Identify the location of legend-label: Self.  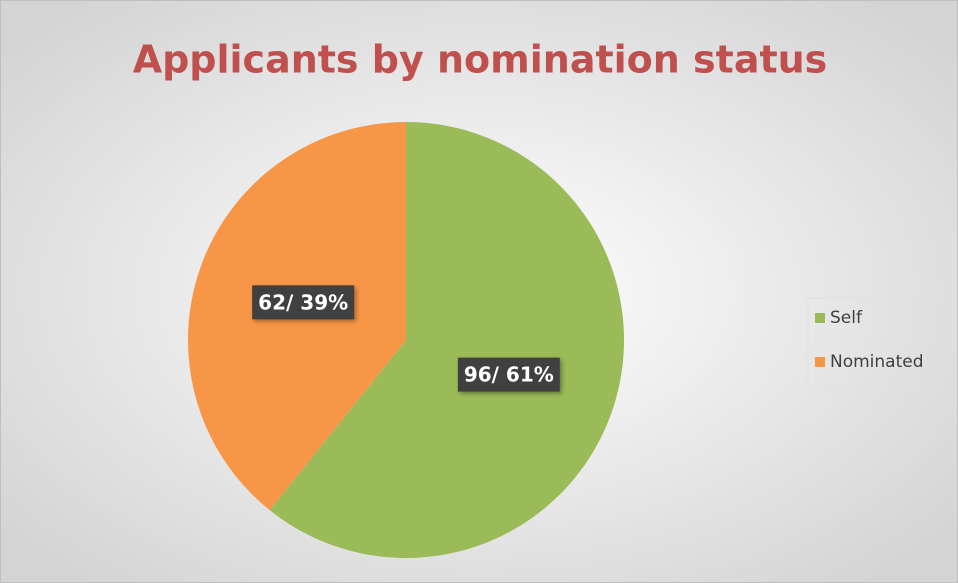
(846, 318).